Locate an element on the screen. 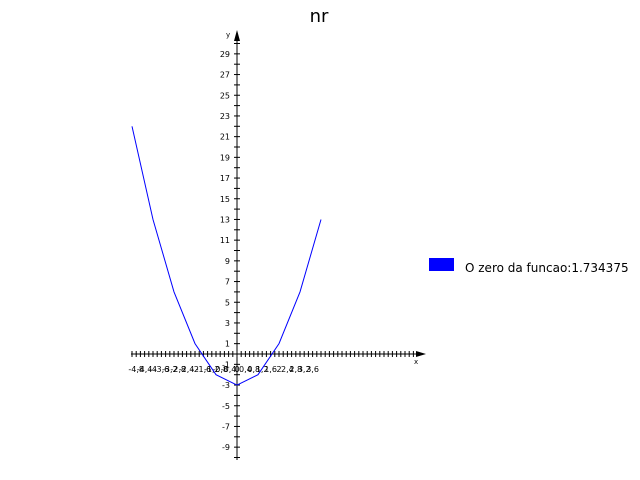 The height and width of the screenshot is (480, 640). y-tick-label: 23 is located at coordinates (225, 116).